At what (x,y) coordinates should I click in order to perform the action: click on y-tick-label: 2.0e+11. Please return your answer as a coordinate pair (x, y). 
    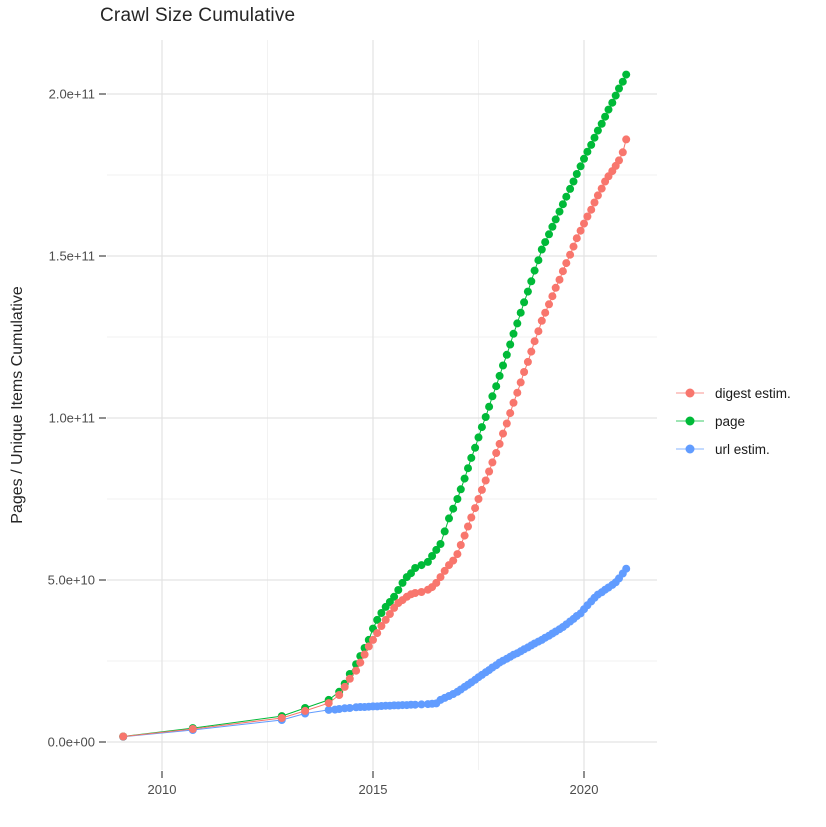
    Looking at the image, I should click on (72, 94).